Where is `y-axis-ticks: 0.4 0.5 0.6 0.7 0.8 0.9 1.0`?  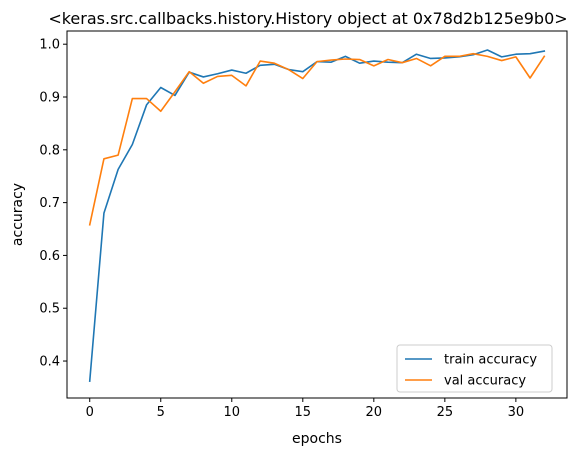
y-axis-ticks: 0.4 0.5 0.6 0.7 0.8 0.9 1.0 is located at coordinates (53, 204).